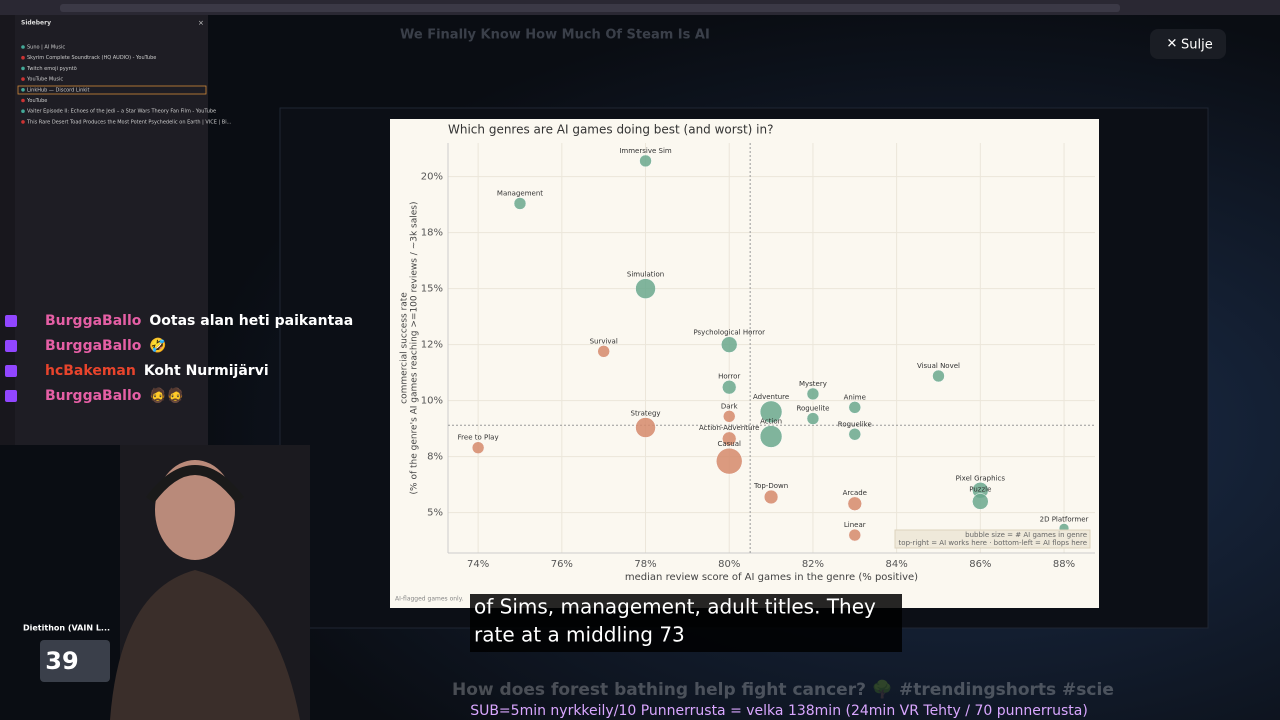 The height and width of the screenshot is (720, 1280). I want to click on note-box, so click(992, 539).